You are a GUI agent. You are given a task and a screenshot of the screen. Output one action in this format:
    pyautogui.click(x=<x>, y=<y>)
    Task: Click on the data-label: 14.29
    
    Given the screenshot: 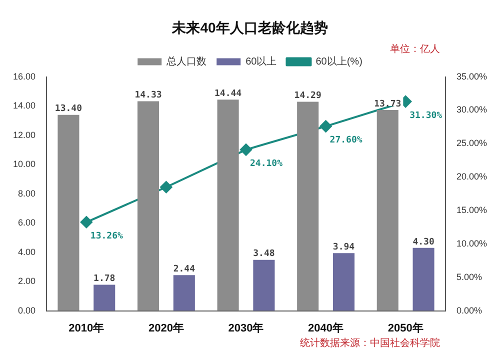 What is the action you would take?
    pyautogui.click(x=308, y=96)
    